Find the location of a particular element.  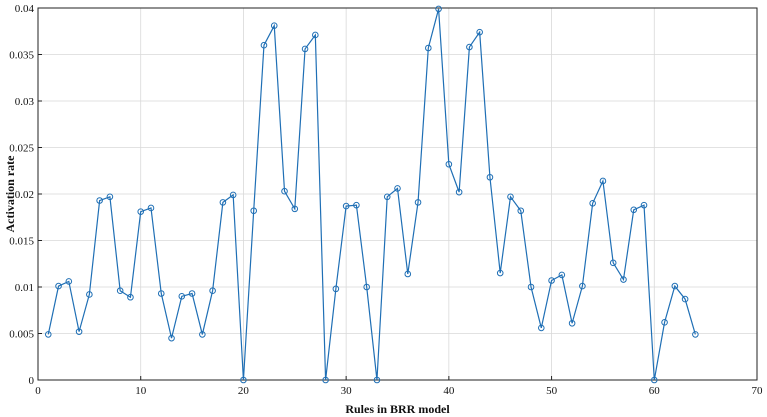

x-axis-label: Rules in BRR model is located at coordinates (397, 409).